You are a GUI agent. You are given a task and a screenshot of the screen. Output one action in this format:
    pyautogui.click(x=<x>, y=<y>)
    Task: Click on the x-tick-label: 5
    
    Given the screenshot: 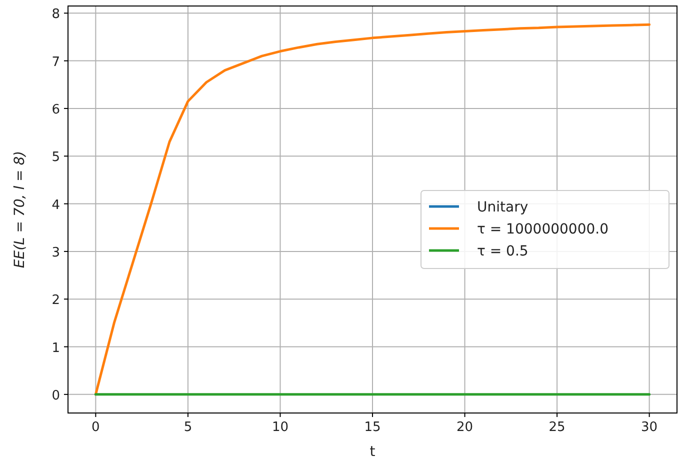 What is the action you would take?
    pyautogui.click(x=188, y=427)
    